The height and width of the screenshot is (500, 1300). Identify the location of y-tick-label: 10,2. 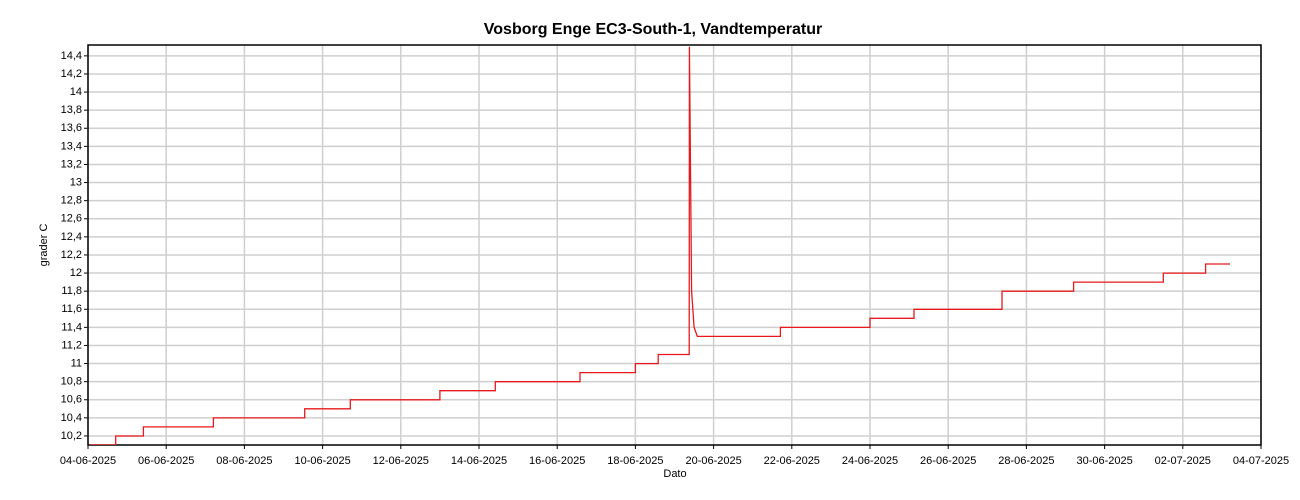
(71, 436).